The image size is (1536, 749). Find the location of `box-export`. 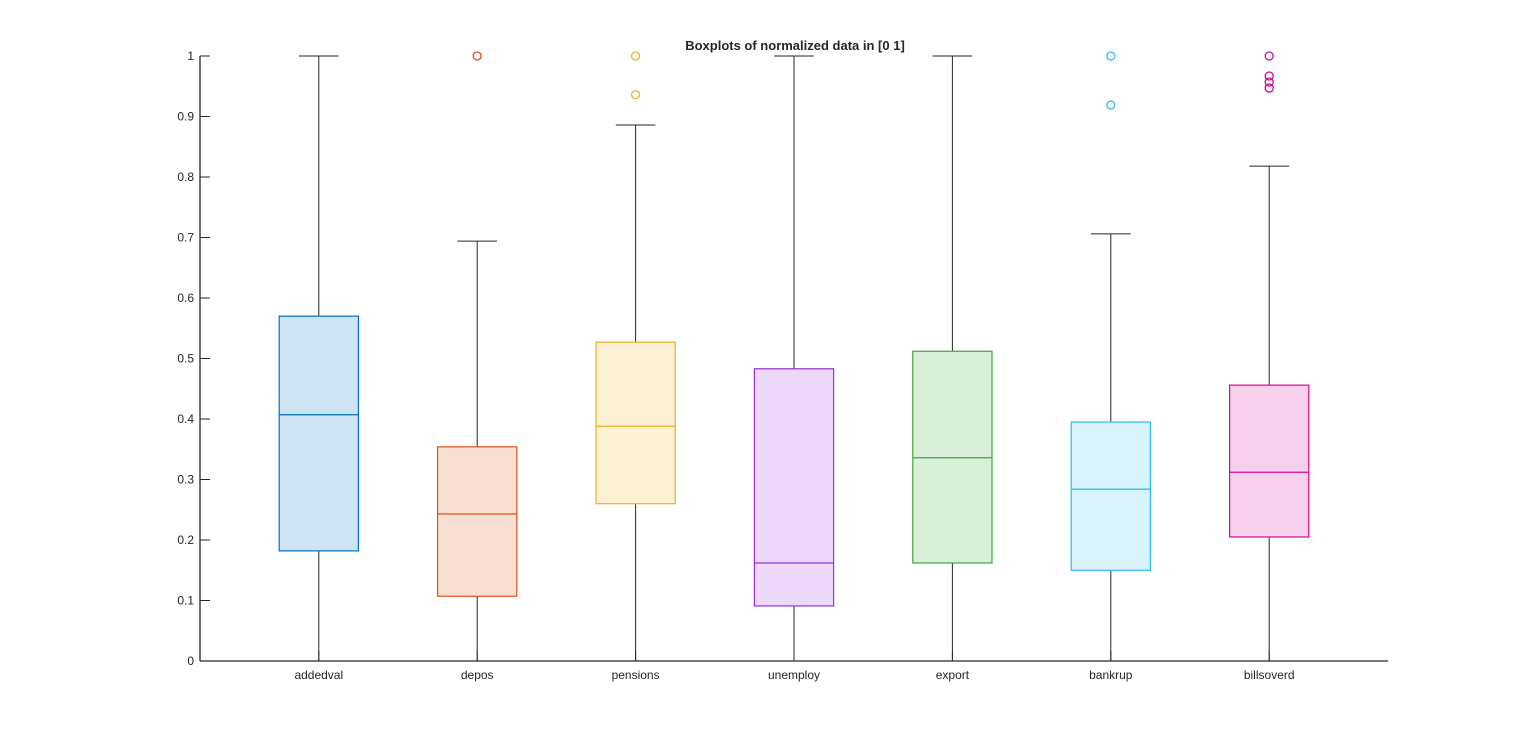

box-export is located at coordinates (952, 358).